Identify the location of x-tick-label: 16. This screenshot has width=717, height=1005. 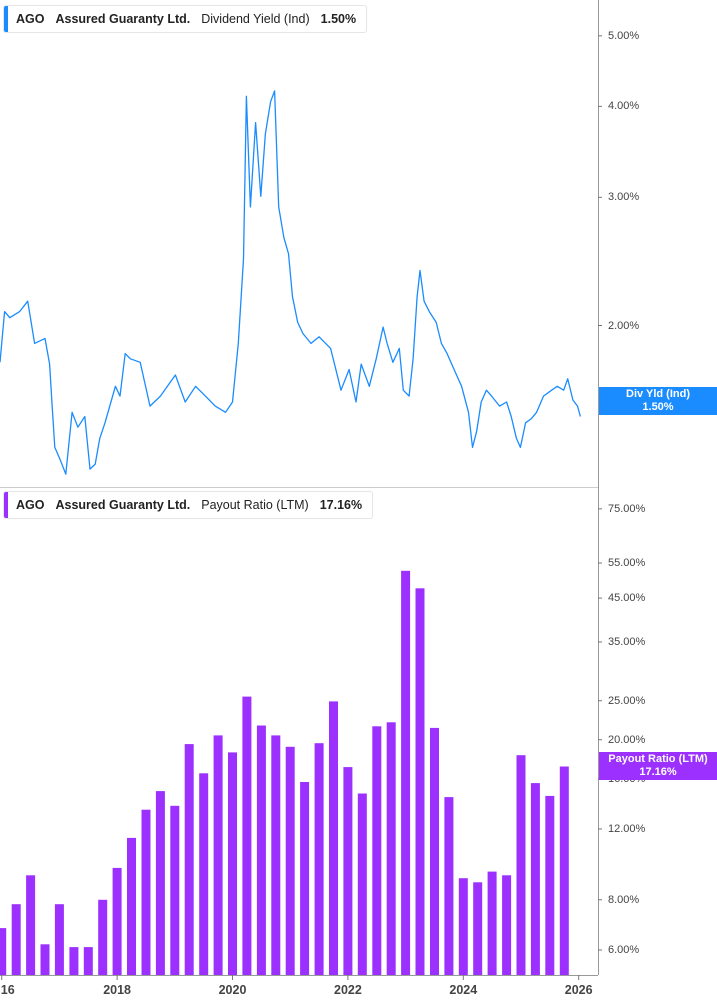
(7, 990).